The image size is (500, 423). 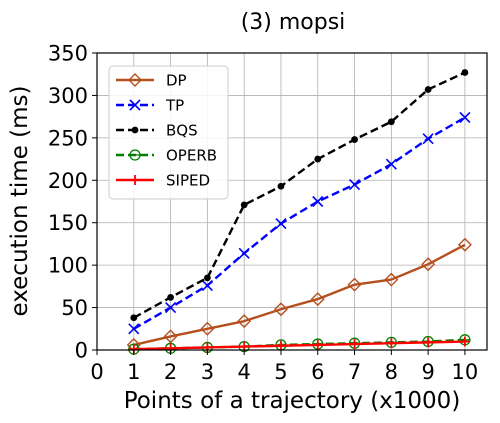 I want to click on legend-item-operb: OPERB, so click(x=166, y=156).